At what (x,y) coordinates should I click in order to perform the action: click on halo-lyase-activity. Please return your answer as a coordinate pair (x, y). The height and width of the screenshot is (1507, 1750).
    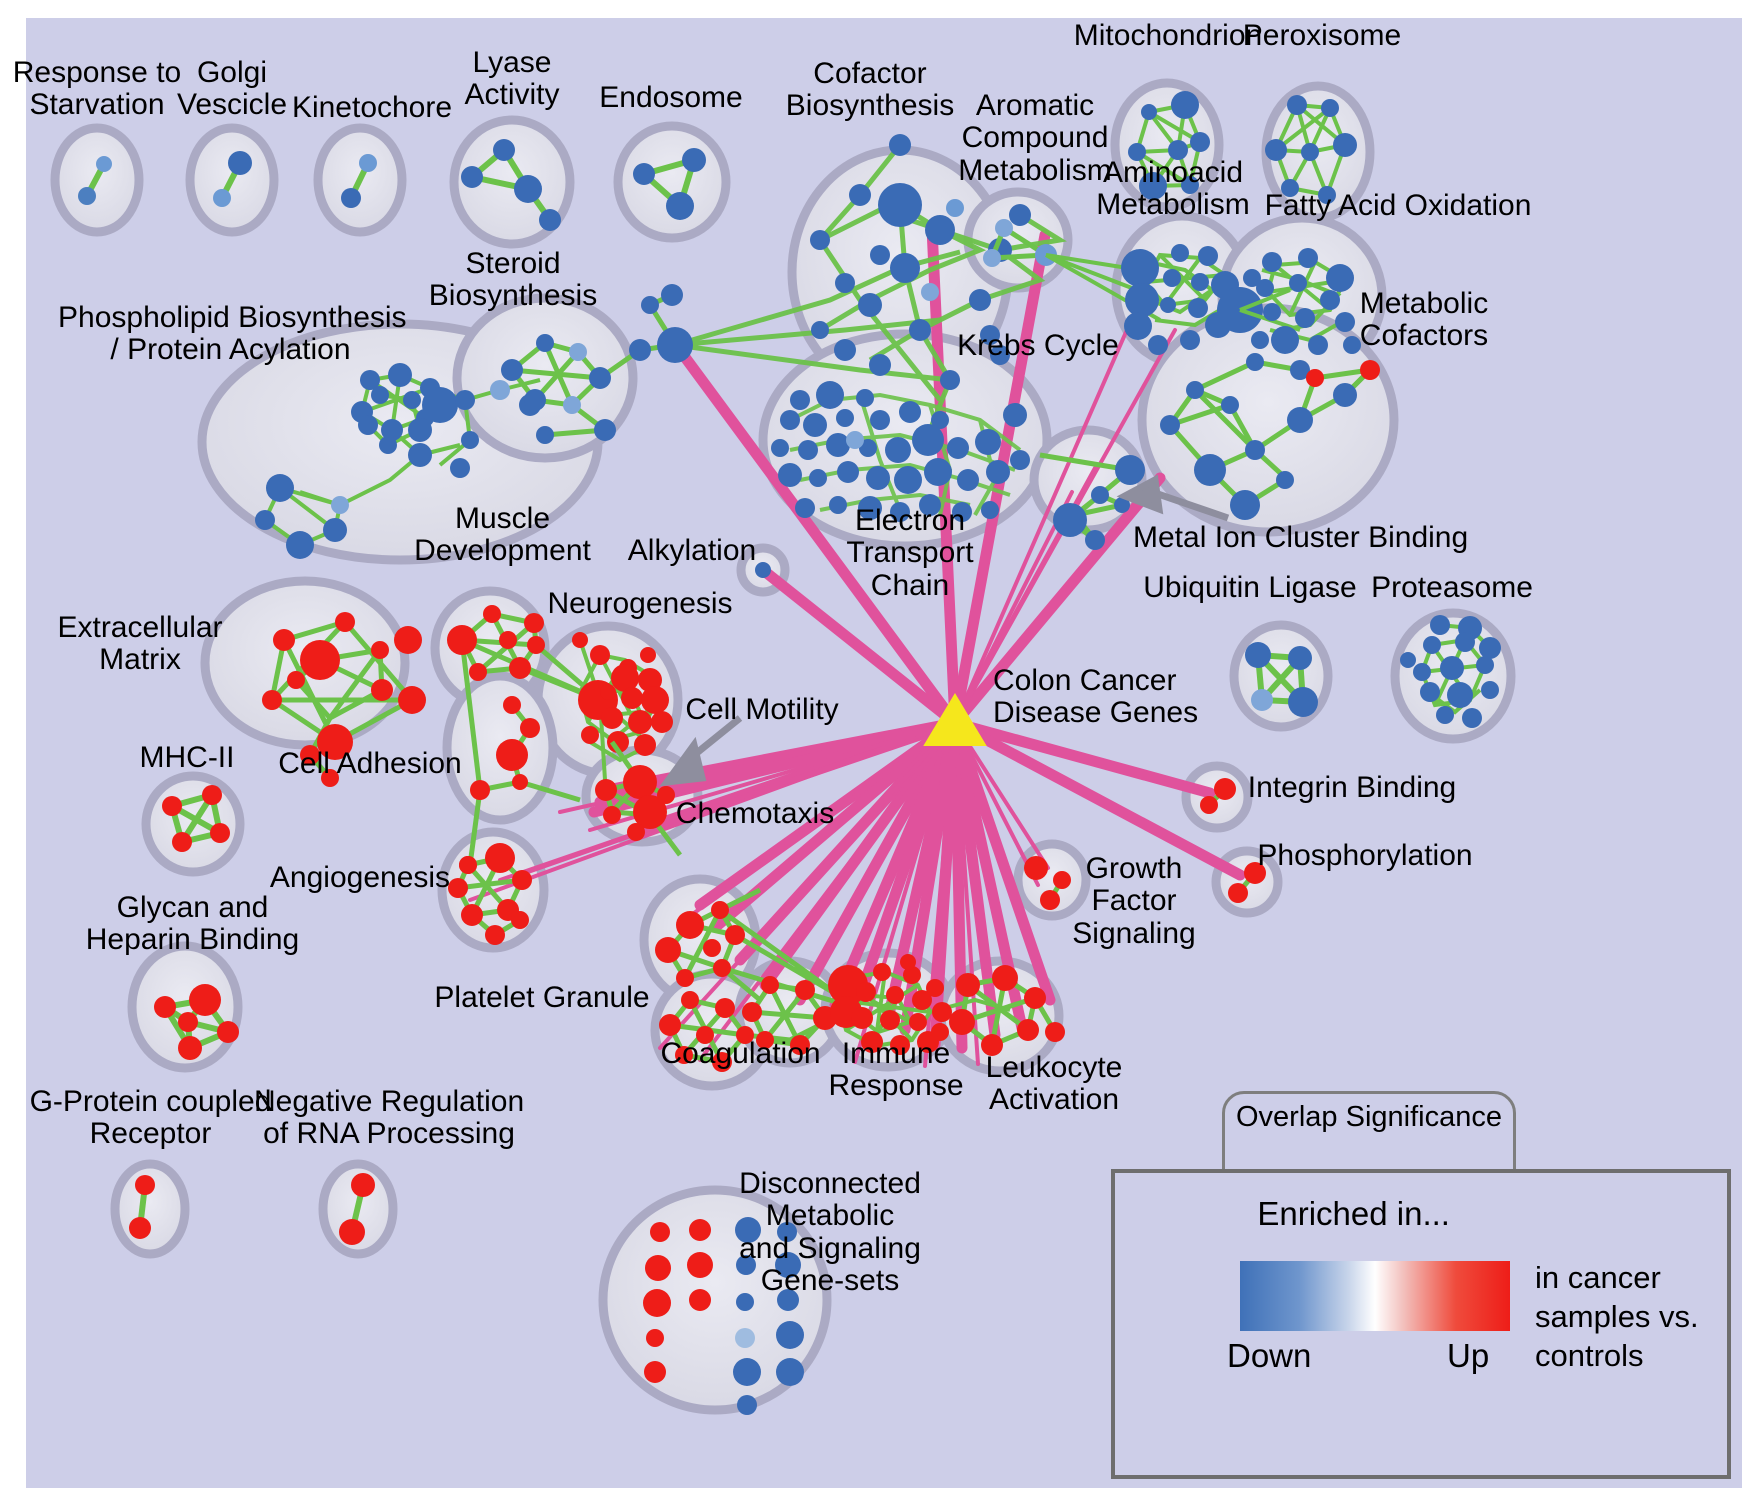
    Looking at the image, I should click on (512, 182).